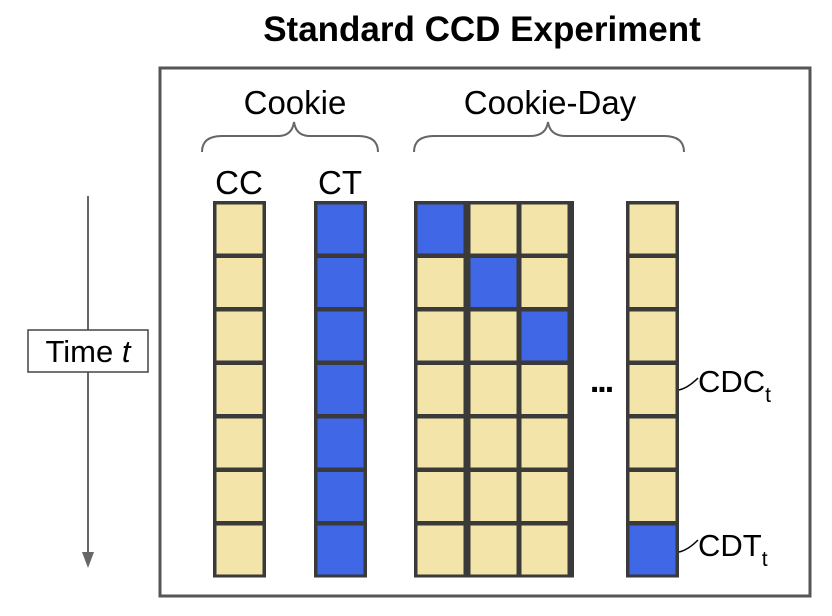 This screenshot has width=832, height=616. Describe the element at coordinates (765, 559) in the screenshot. I see `cdt-label-sub: t` at that location.